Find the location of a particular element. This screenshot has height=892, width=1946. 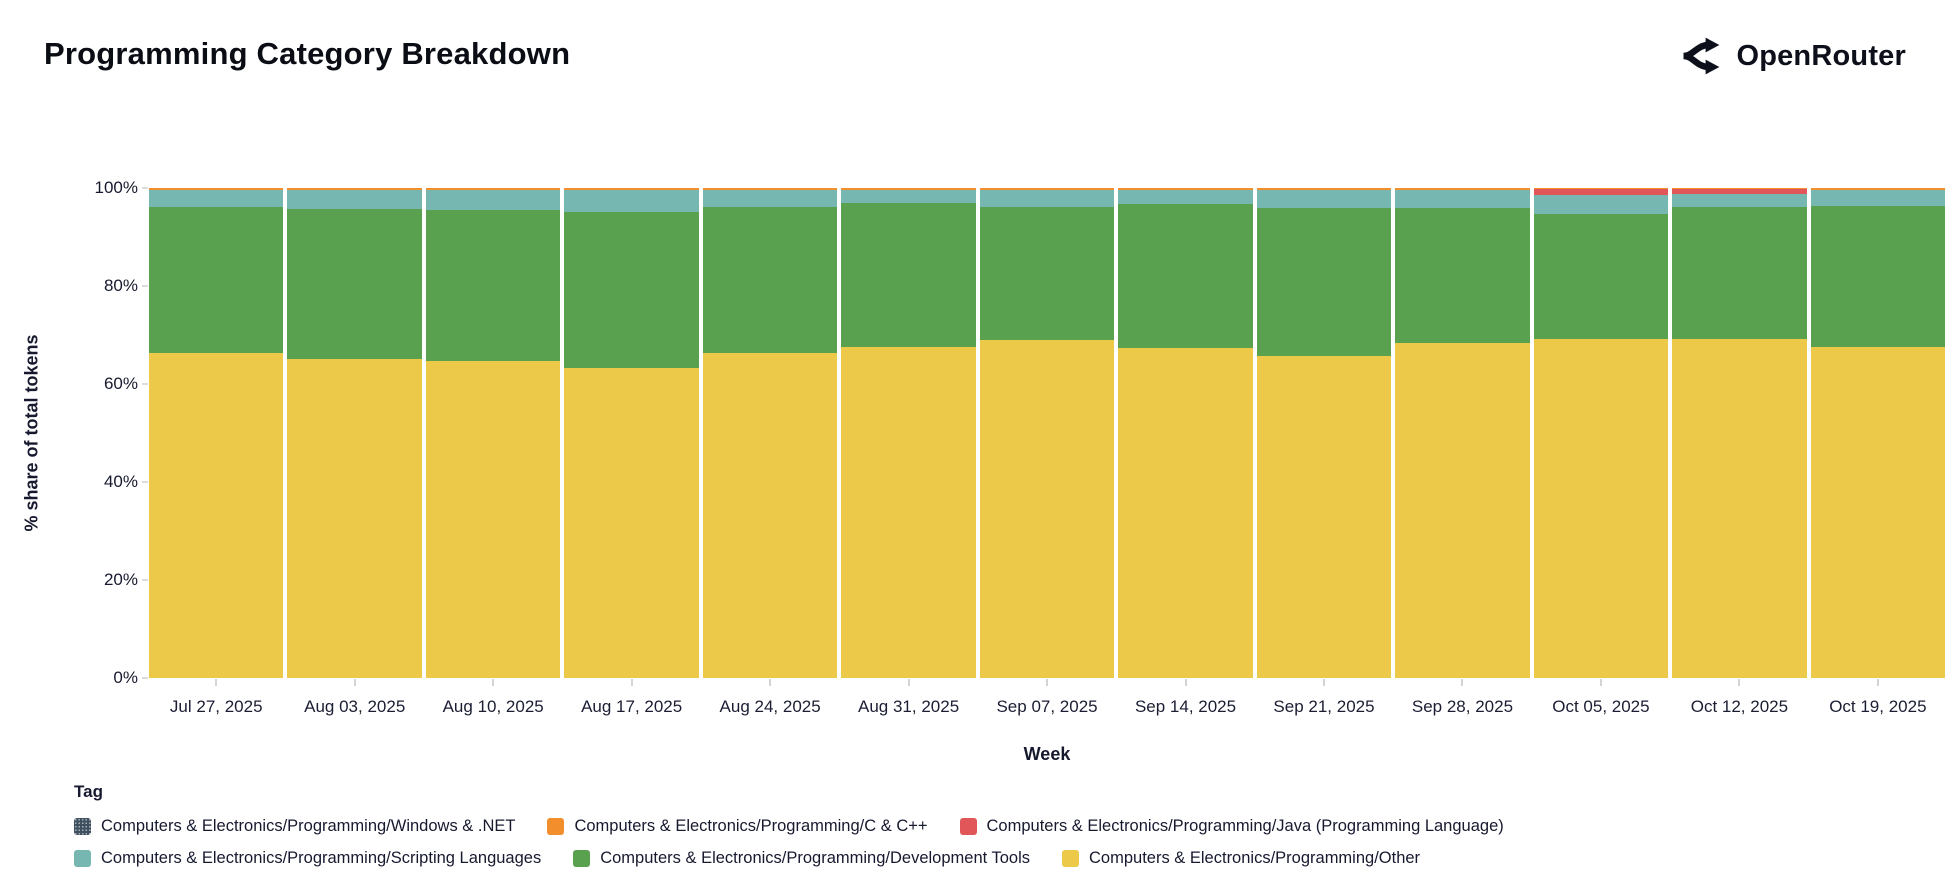

x-tick-label: Oct 05, 2025 is located at coordinates (1601, 706).